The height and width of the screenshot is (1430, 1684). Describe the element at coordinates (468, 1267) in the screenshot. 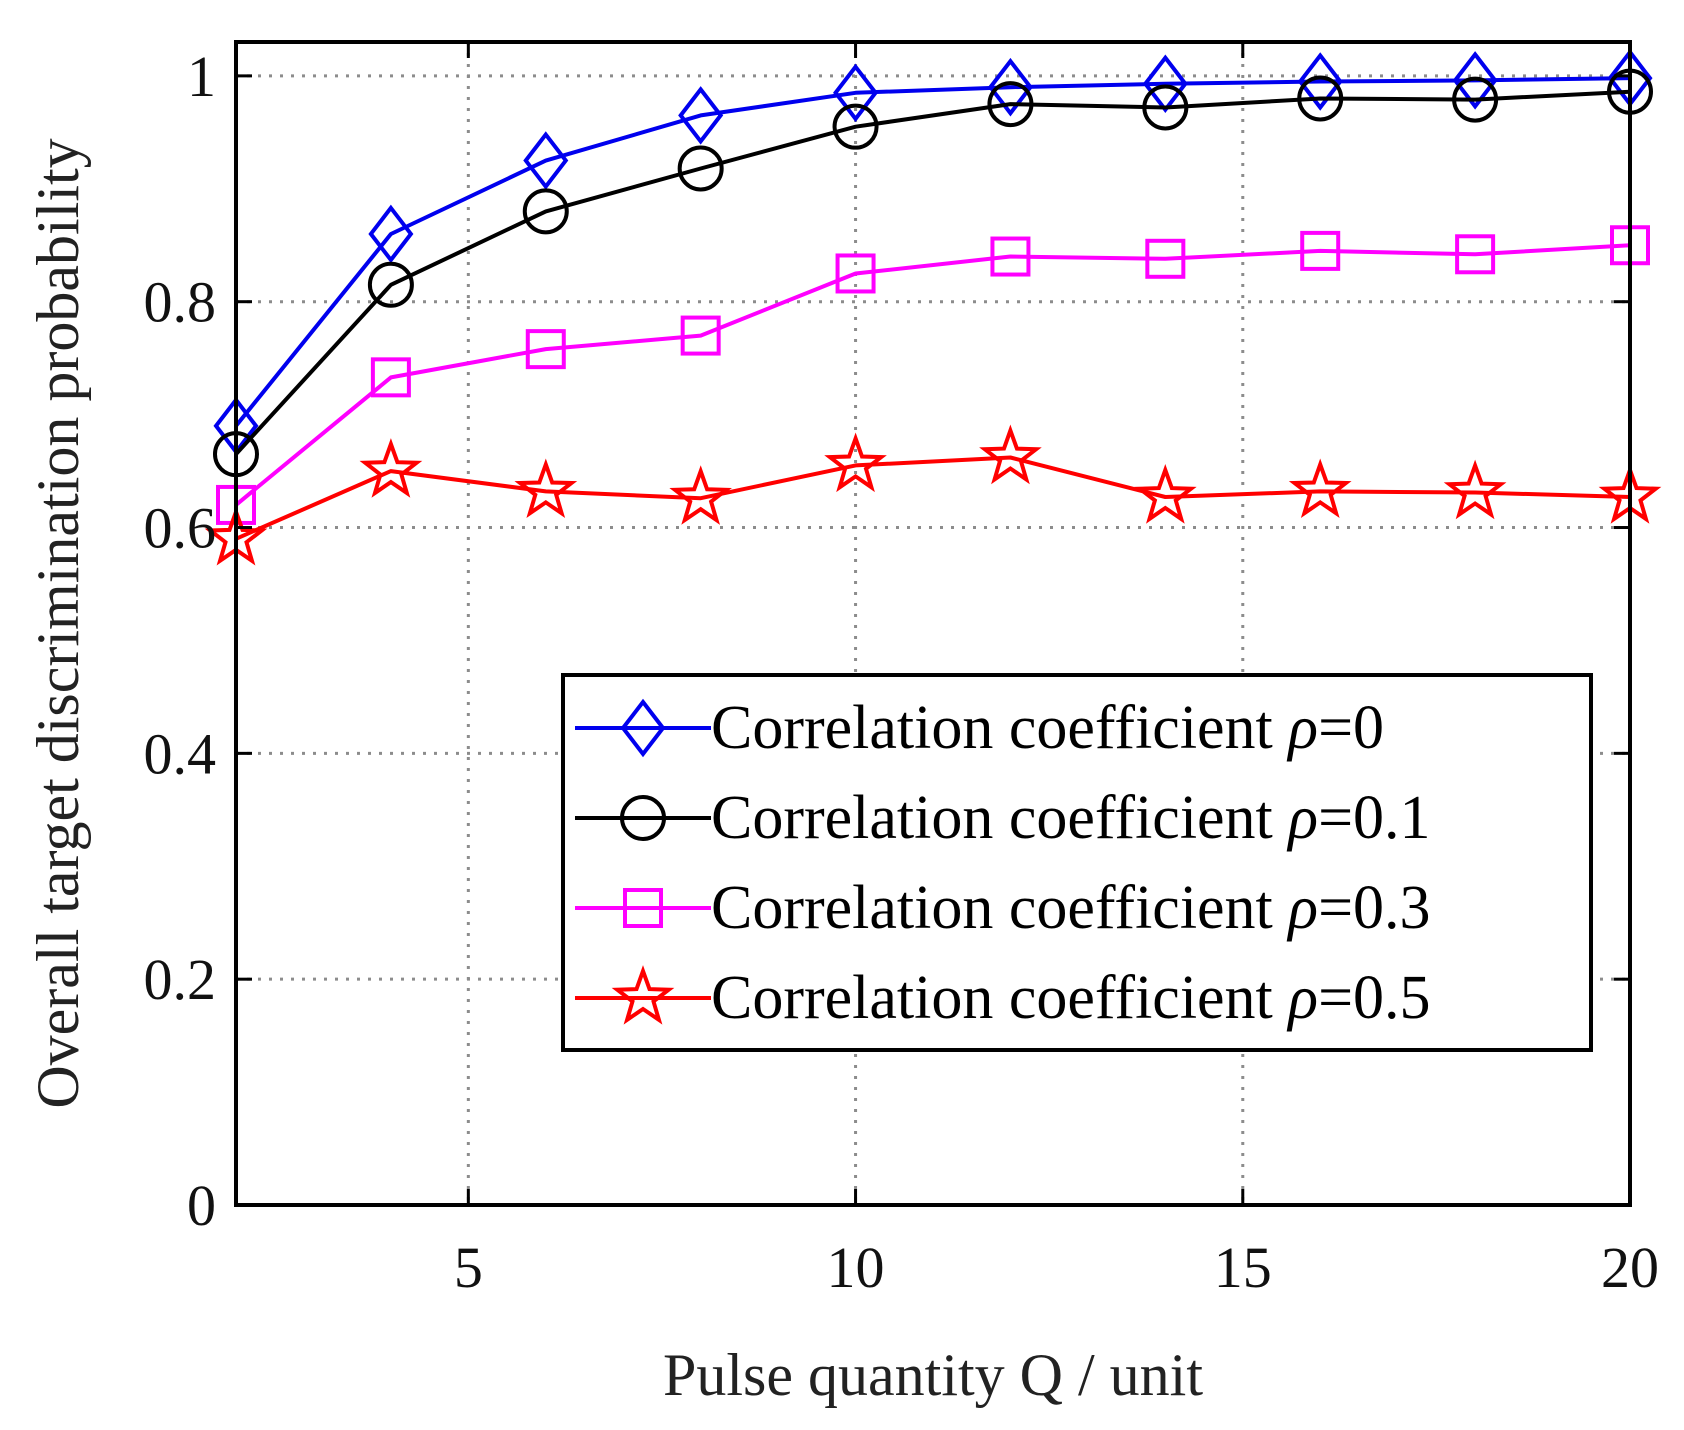

I see `x-tick-label: 5` at that location.